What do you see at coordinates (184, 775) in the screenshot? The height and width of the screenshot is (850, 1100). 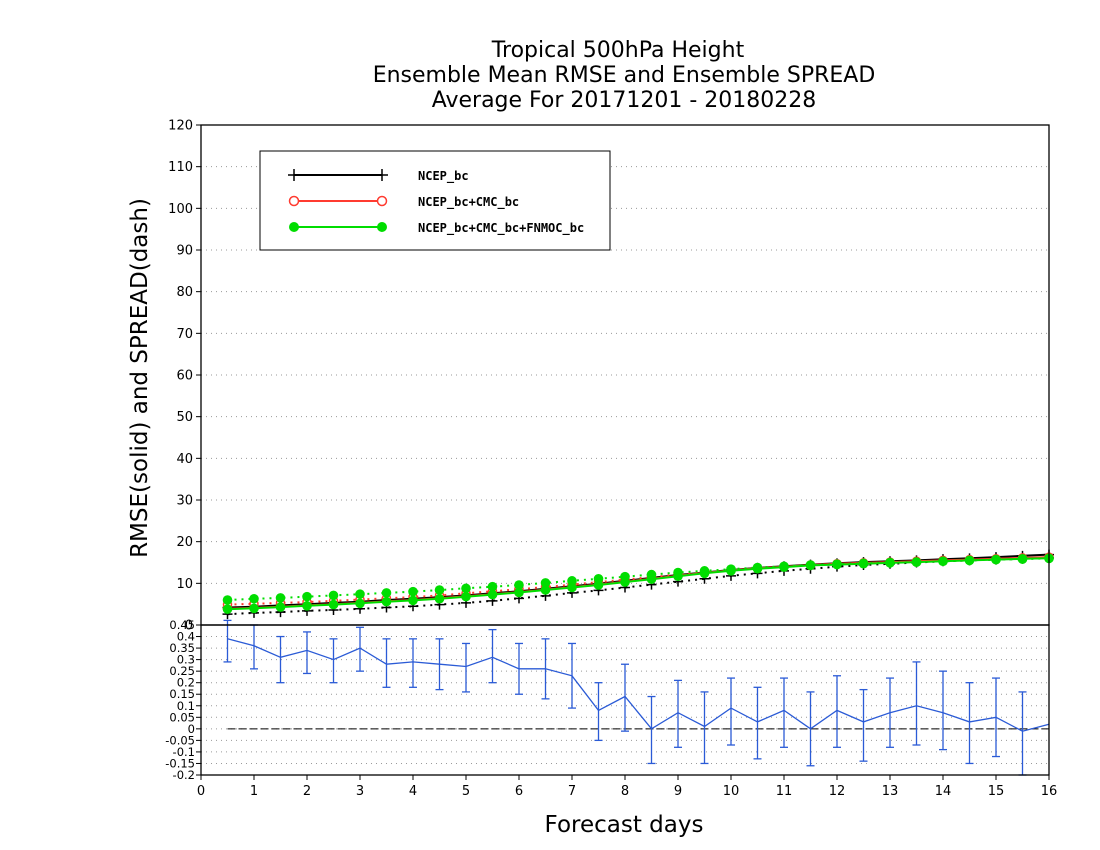 I see `y-tick-label-bottom: -0.2` at bounding box center [184, 775].